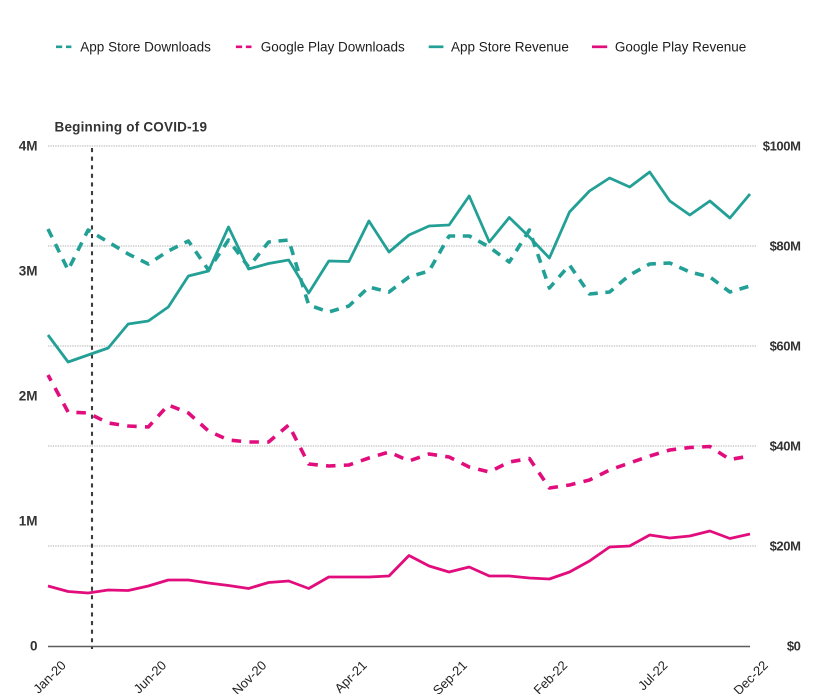 This screenshot has height=699, width=826. Describe the element at coordinates (28, 146) in the screenshot. I see `svg-text: 4M` at that location.